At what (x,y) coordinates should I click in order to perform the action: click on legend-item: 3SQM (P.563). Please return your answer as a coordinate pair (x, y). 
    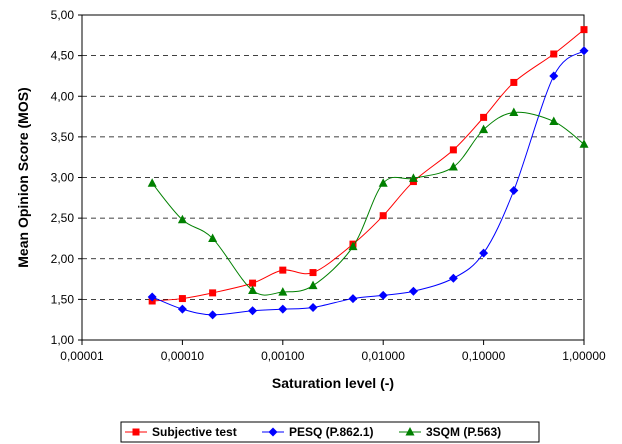
    Looking at the image, I should click on (450, 432).